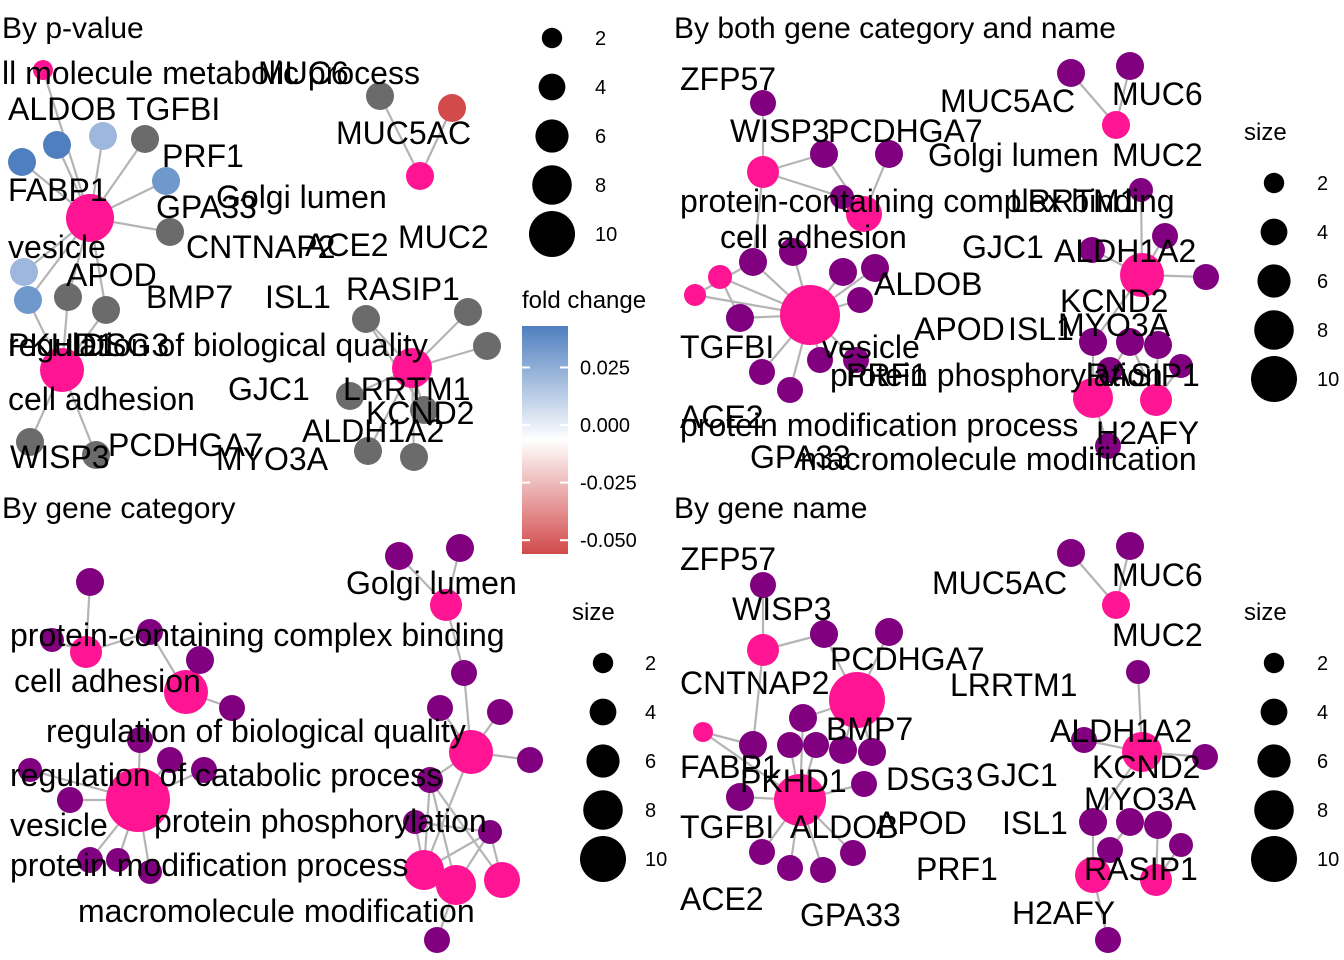 This screenshot has width=1344, height=960. I want to click on node-label: PCDHGA7, so click(185, 445).